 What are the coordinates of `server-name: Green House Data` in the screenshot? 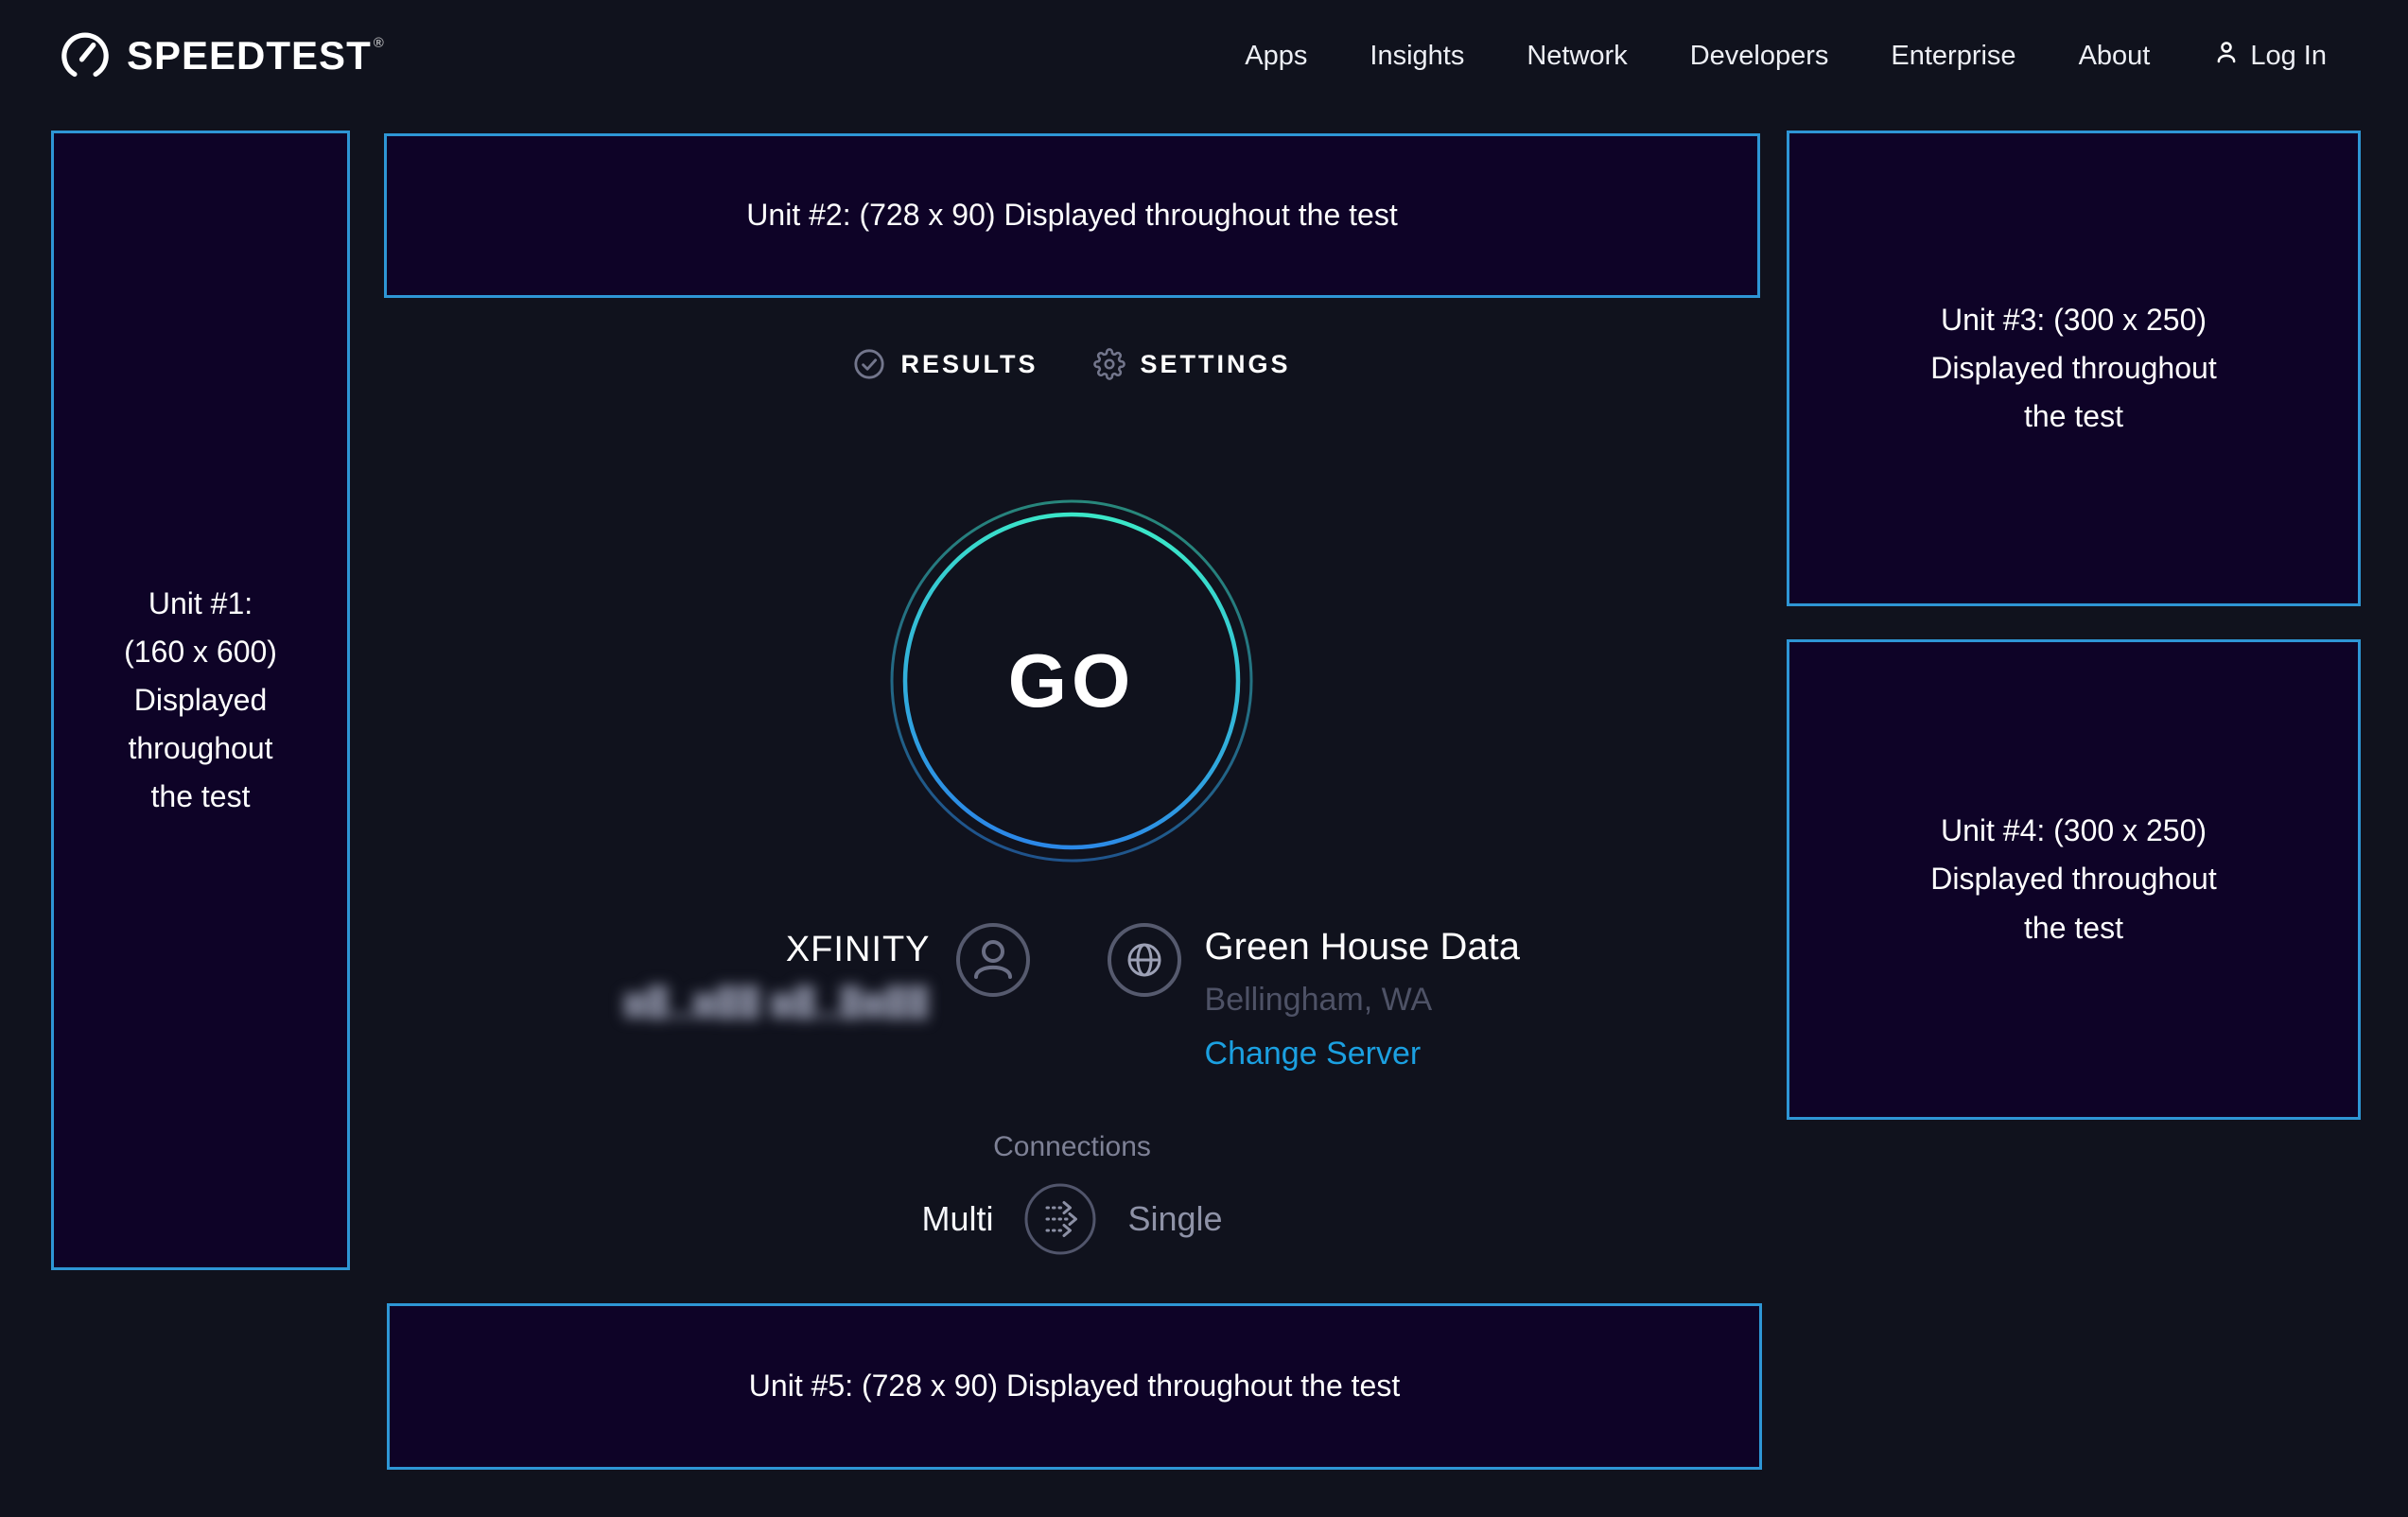 It's located at (1363, 947).